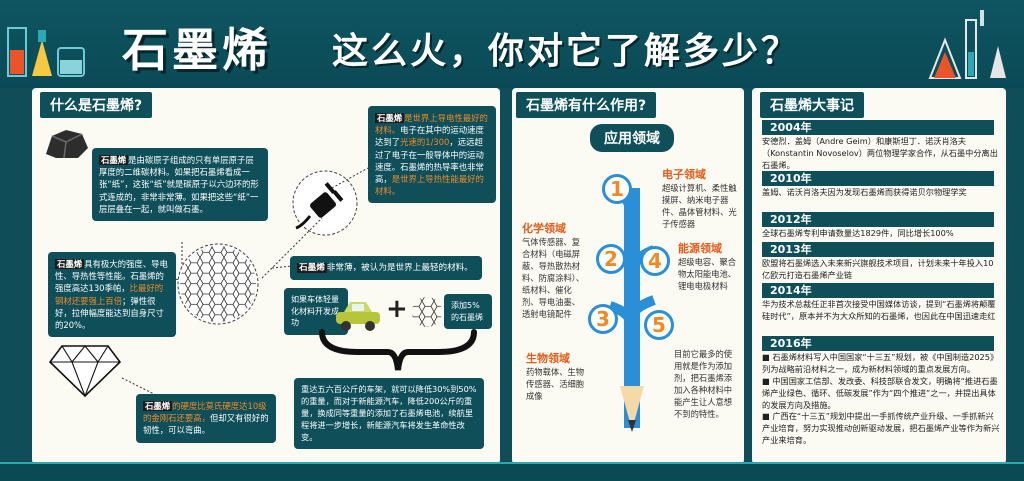 Image resolution: width=1024 pixels, height=481 pixels. What do you see at coordinates (878, 178) in the screenshot?
I see `year-2010: 2010年` at bounding box center [878, 178].